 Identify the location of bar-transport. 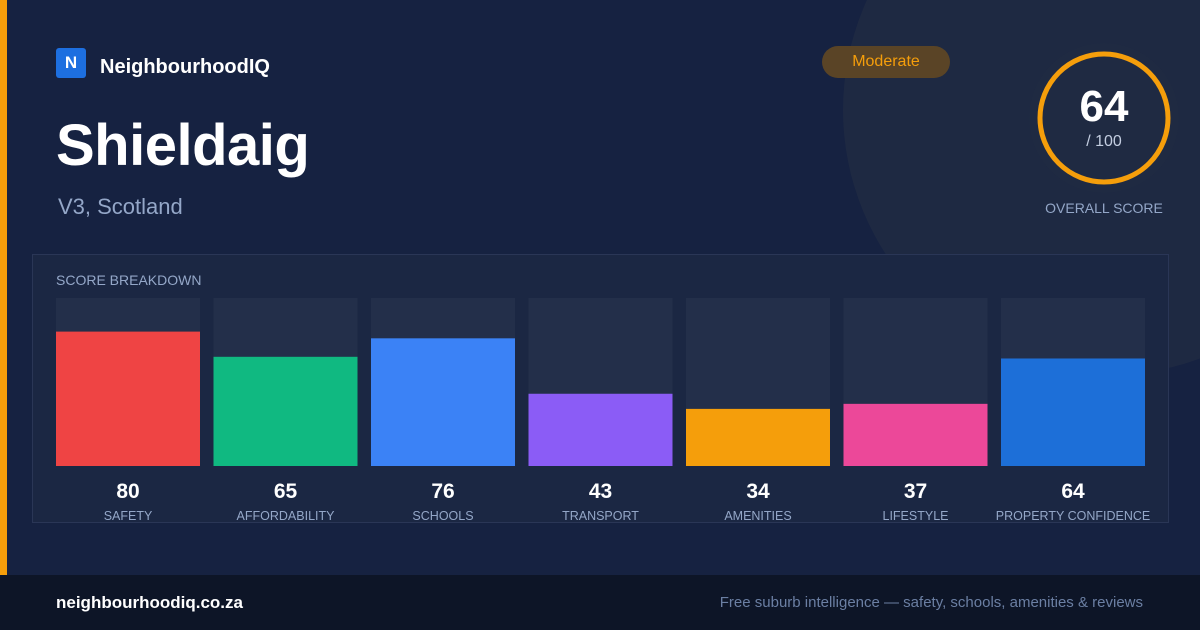
(600, 429).